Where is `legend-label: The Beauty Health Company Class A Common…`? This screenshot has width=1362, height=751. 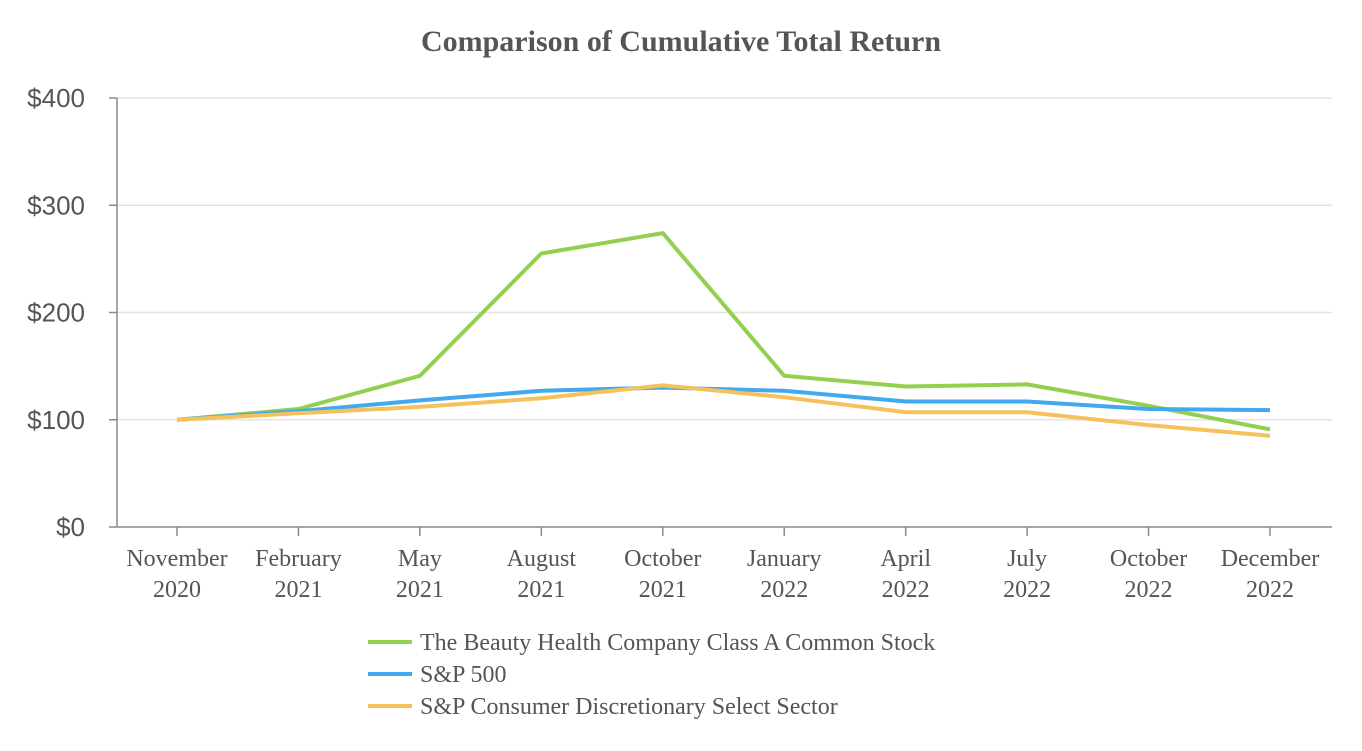
legend-label: The Beauty Health Company Class A Common… is located at coordinates (677, 643).